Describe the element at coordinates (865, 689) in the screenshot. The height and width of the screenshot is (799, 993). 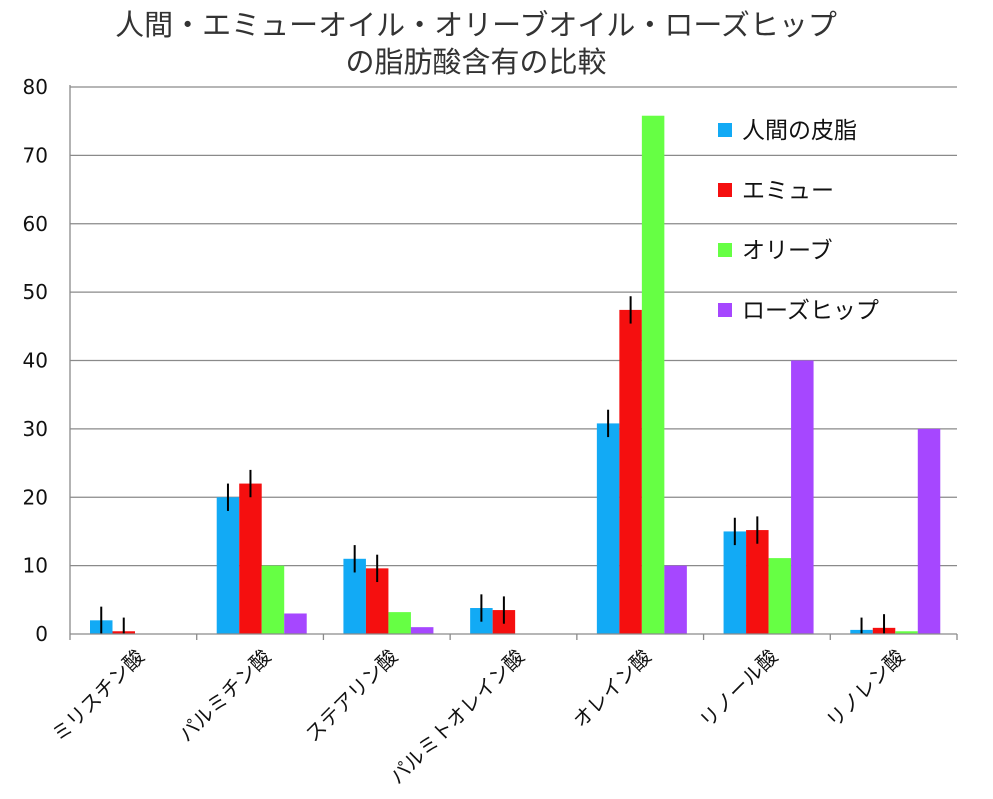
I see `x-category-label: リノレン酸` at that location.